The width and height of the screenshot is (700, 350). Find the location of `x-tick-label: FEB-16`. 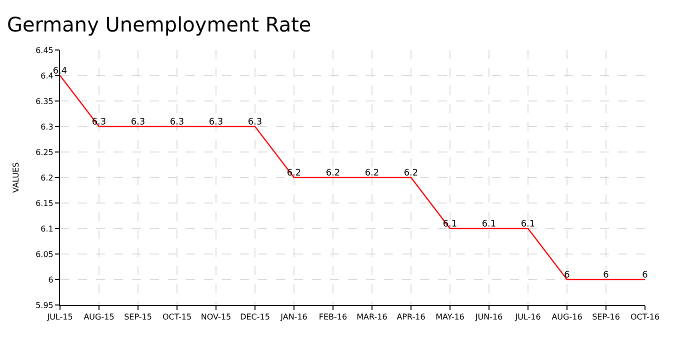

x-tick-label: FEB-16 is located at coordinates (333, 317).